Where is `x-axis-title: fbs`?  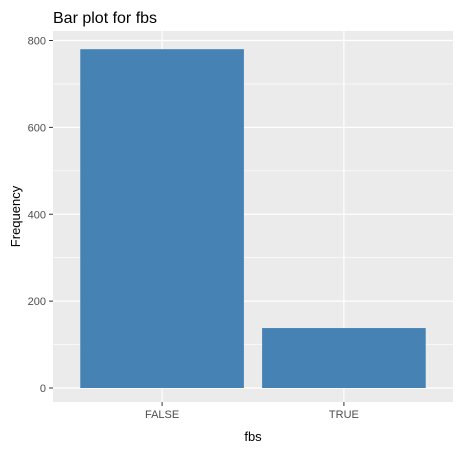
x-axis-title: fbs is located at coordinates (253, 436).